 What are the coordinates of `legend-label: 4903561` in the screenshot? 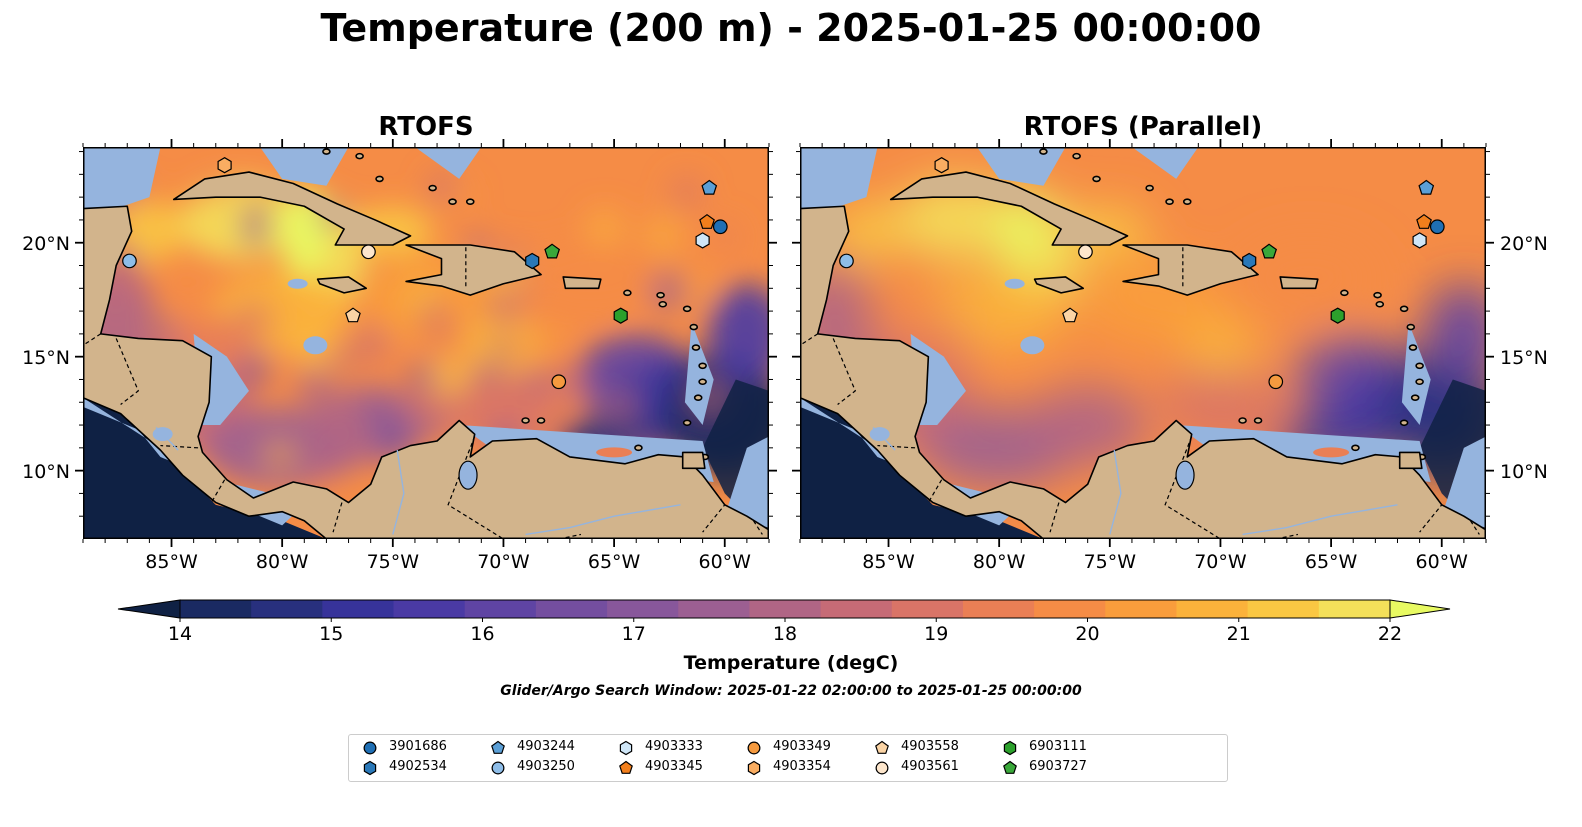 It's located at (930, 766).